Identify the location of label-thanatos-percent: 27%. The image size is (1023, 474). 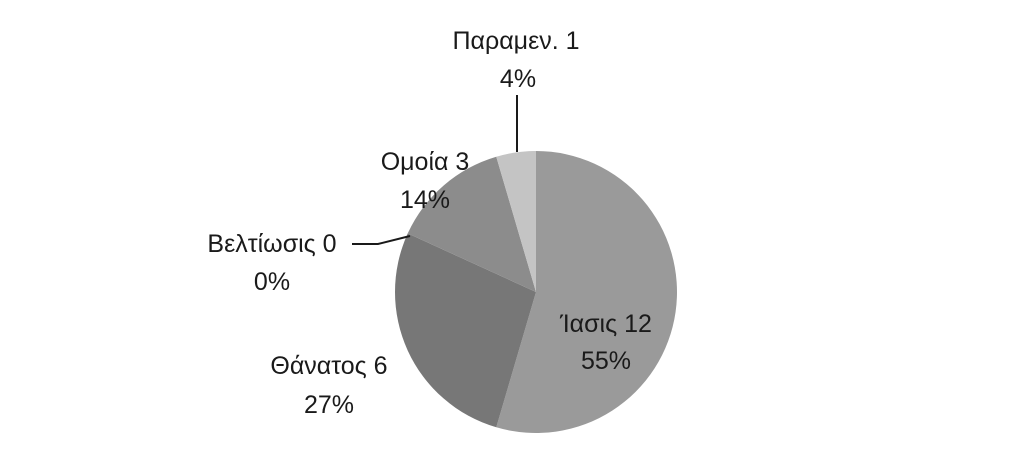
(329, 405).